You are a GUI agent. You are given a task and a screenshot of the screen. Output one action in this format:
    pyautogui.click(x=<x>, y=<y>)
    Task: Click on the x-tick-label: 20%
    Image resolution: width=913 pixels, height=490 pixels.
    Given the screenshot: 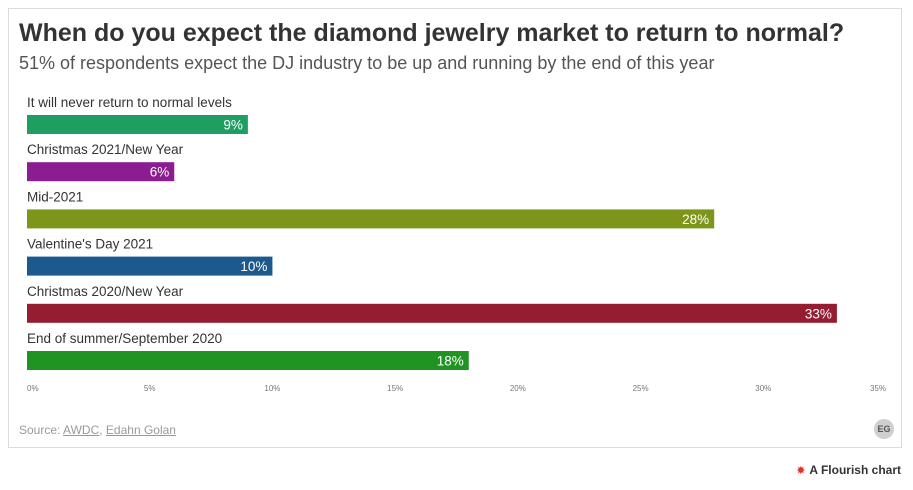 What is the action you would take?
    pyautogui.click(x=518, y=388)
    